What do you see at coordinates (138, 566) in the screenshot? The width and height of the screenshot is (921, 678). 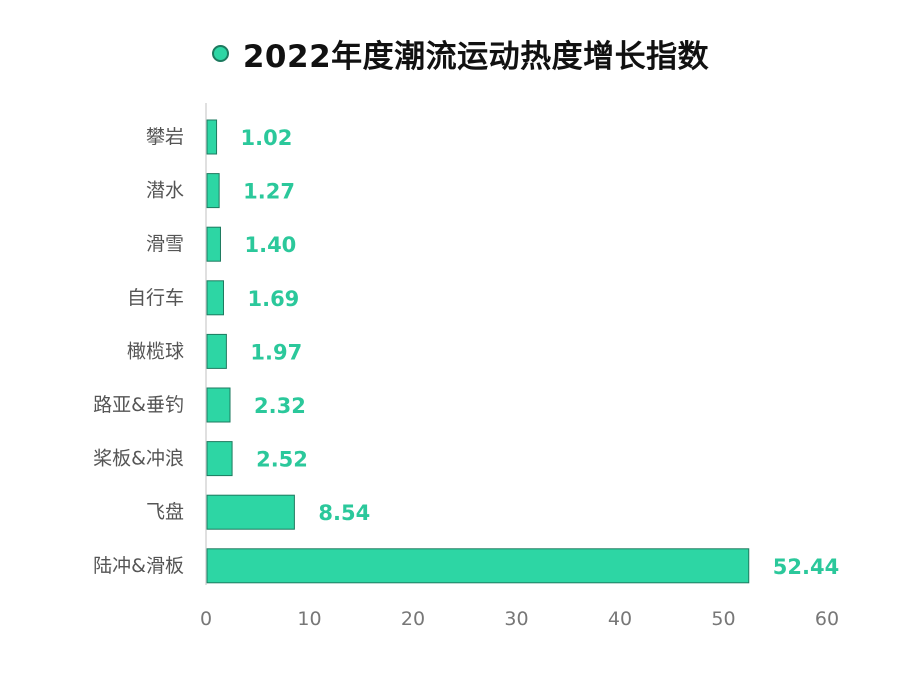 I see `category-label: 陆冲&滑板` at bounding box center [138, 566].